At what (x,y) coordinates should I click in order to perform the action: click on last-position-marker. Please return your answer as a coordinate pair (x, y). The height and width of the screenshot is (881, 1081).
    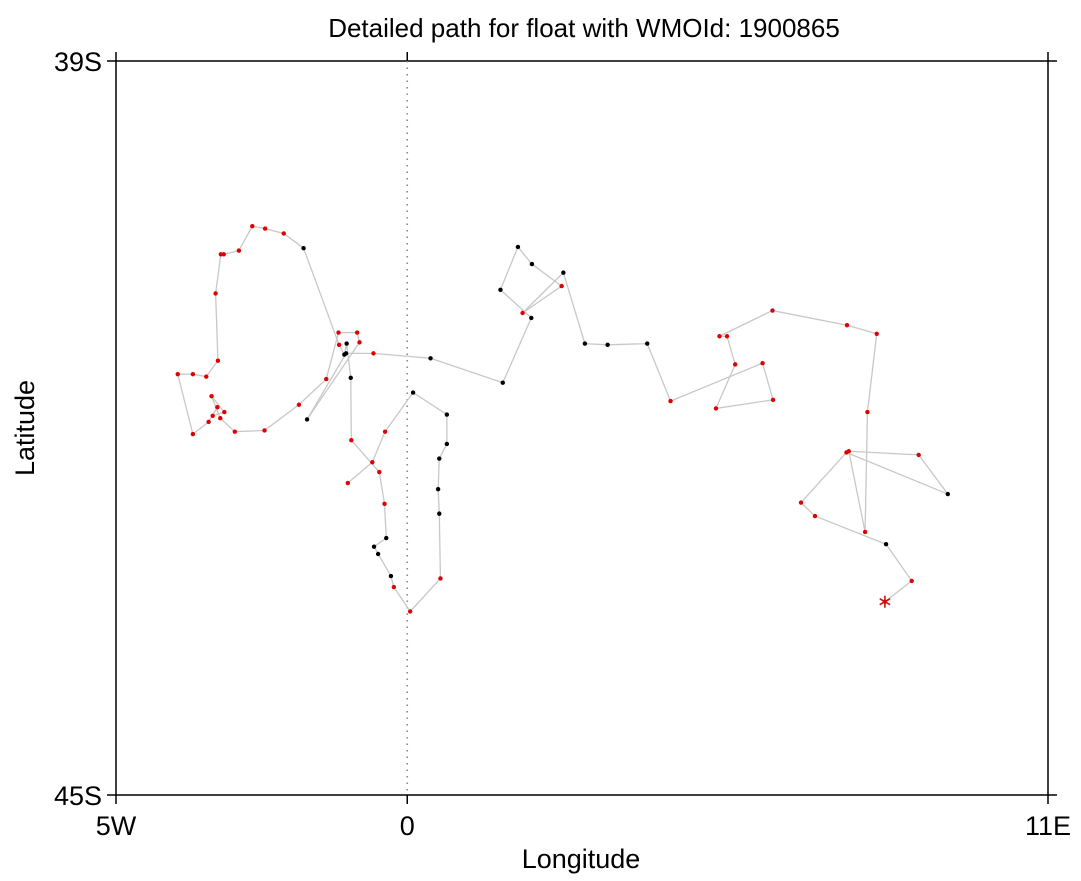
    Looking at the image, I should click on (885, 601).